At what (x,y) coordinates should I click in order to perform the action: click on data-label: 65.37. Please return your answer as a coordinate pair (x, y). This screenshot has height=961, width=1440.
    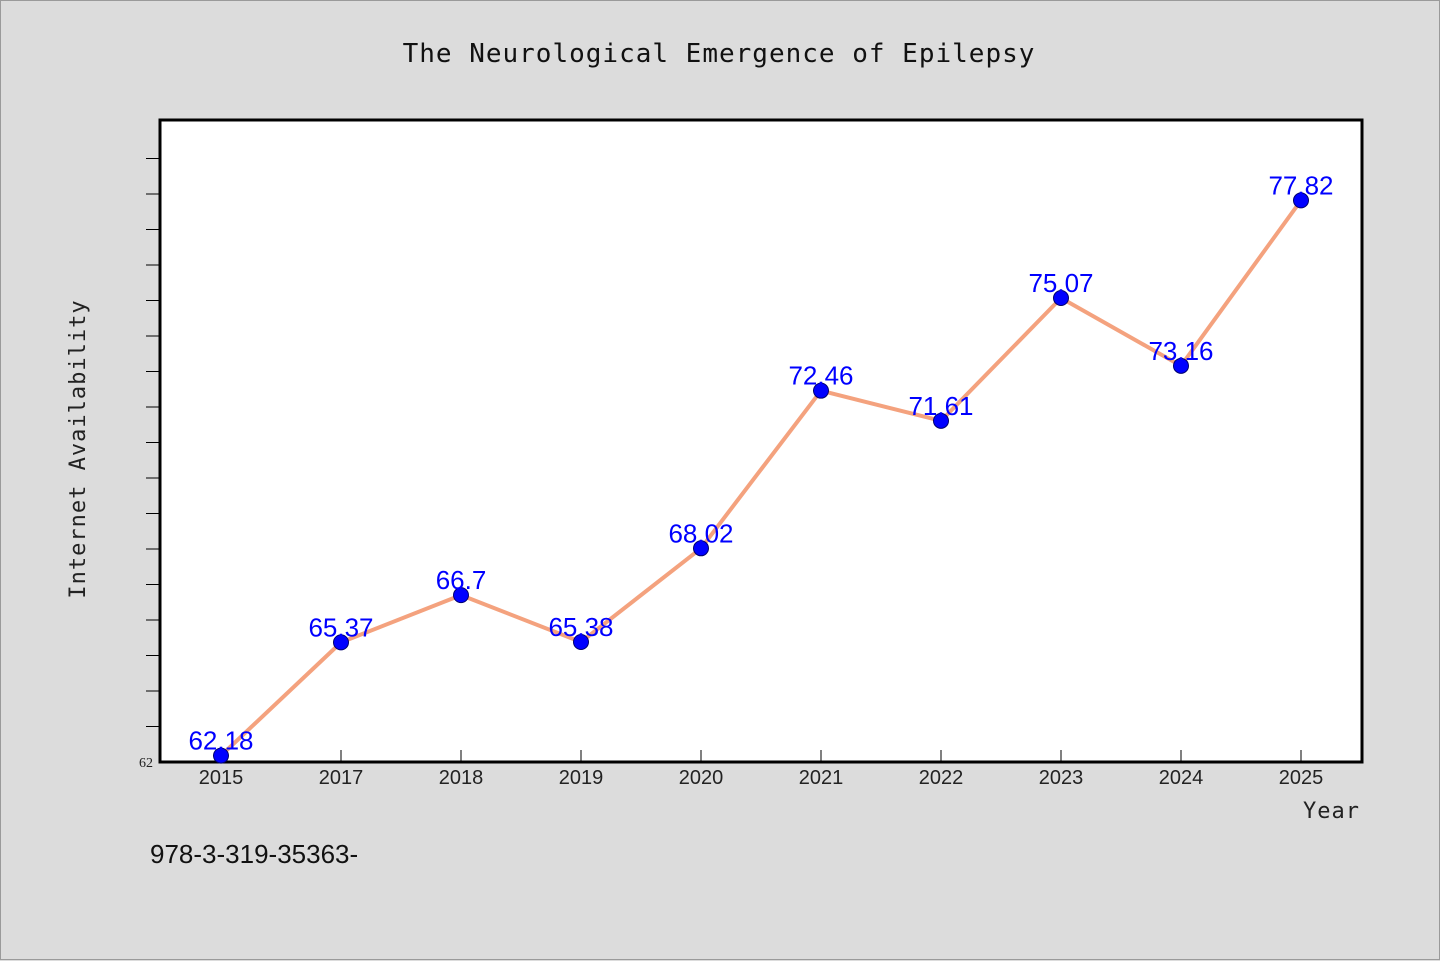
    Looking at the image, I should click on (340, 627).